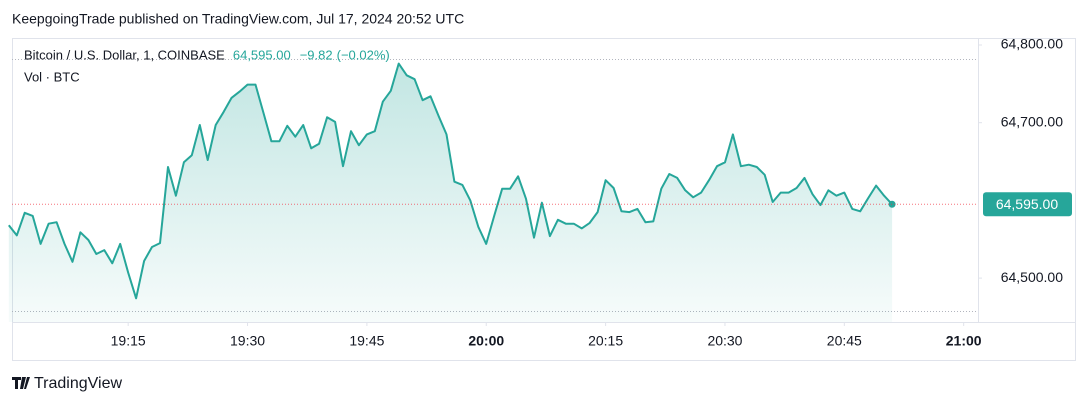 This screenshot has width=1090, height=407. I want to click on y-tick-label: 64,500.00, so click(1032, 277).